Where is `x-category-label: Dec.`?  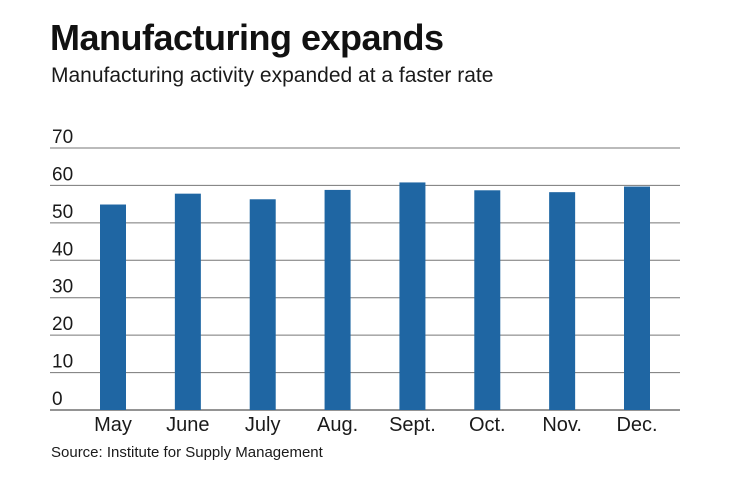 x-category-label: Dec. is located at coordinates (636, 425).